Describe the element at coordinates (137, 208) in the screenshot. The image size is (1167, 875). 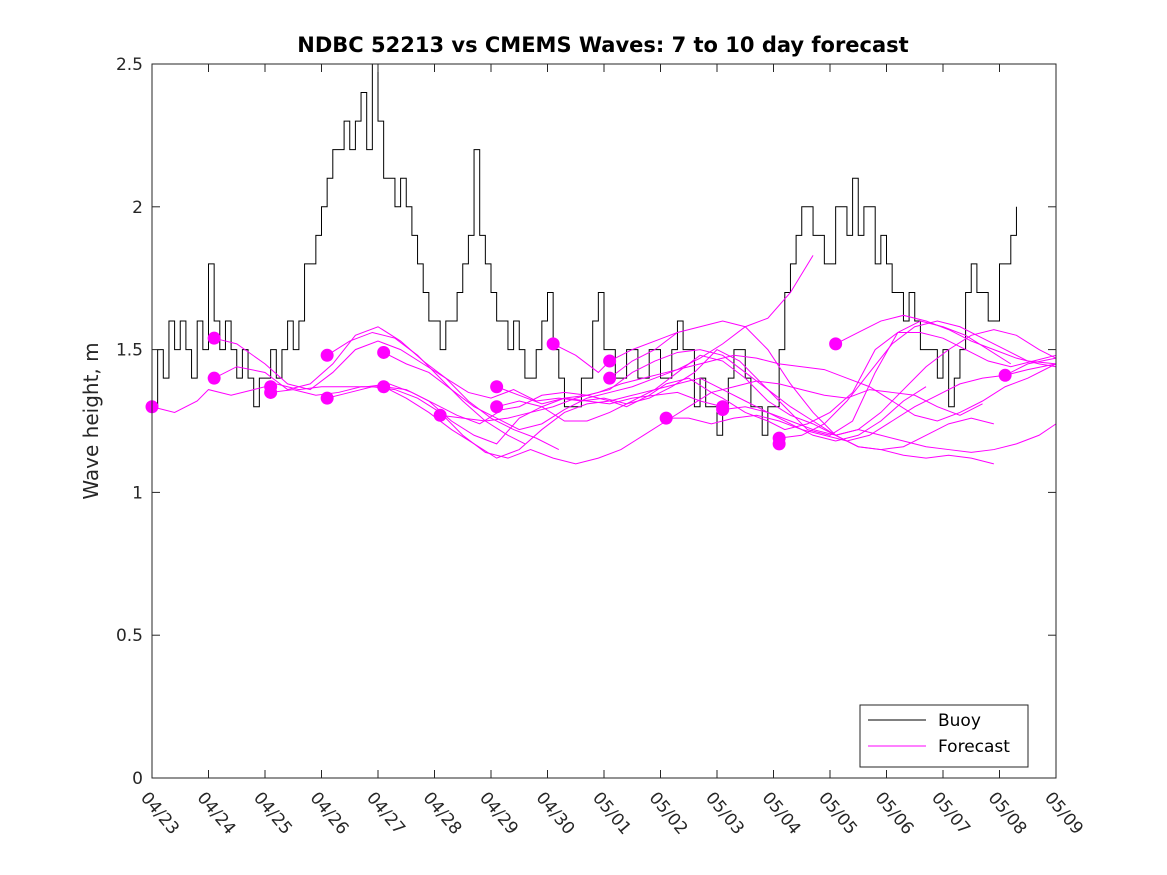
I see `y-tick-label: 2` at that location.